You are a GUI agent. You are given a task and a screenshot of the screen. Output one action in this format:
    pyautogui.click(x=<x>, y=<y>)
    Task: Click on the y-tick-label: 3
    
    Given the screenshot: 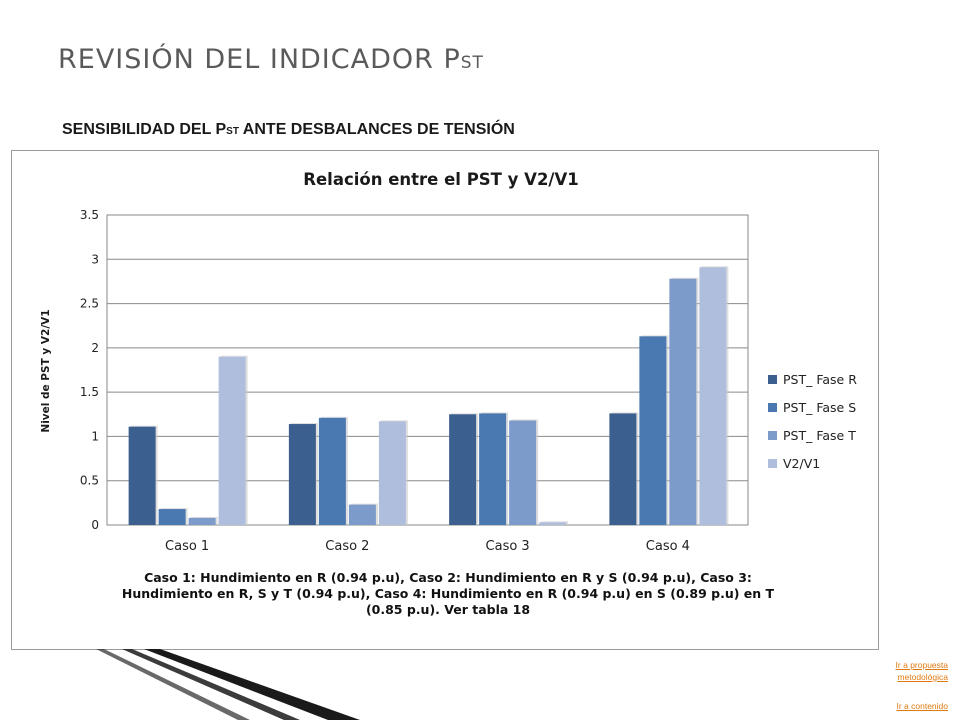 What is the action you would take?
    pyautogui.click(x=95, y=259)
    